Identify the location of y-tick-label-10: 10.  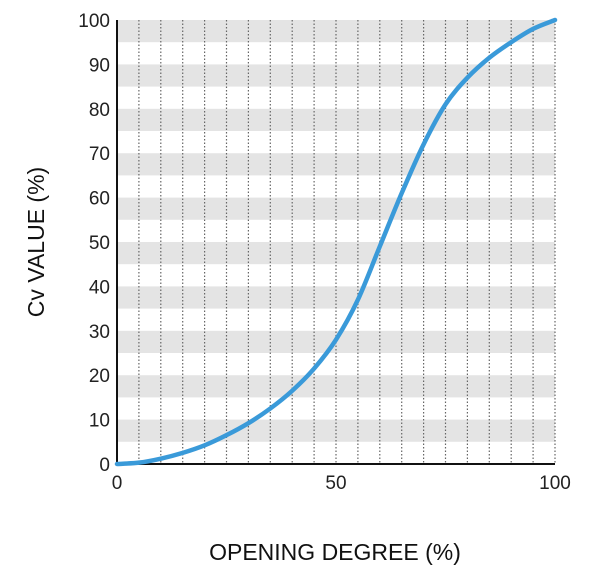
(99, 421).